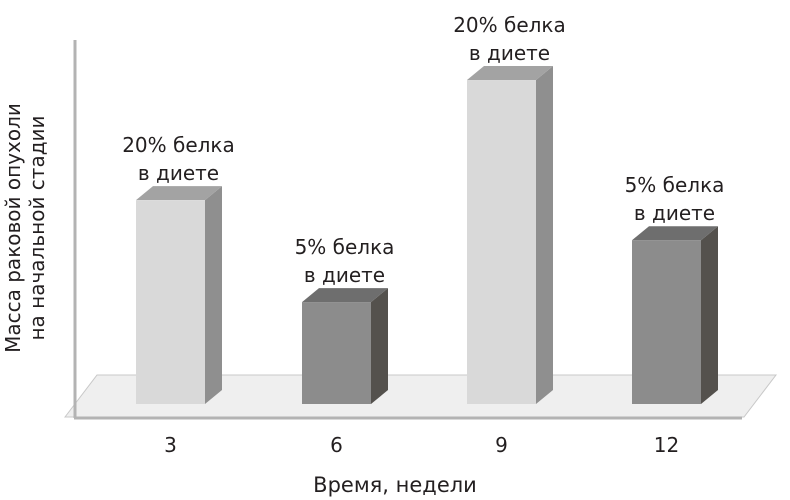  I want to click on x-tick-label: 6, so click(336, 445).